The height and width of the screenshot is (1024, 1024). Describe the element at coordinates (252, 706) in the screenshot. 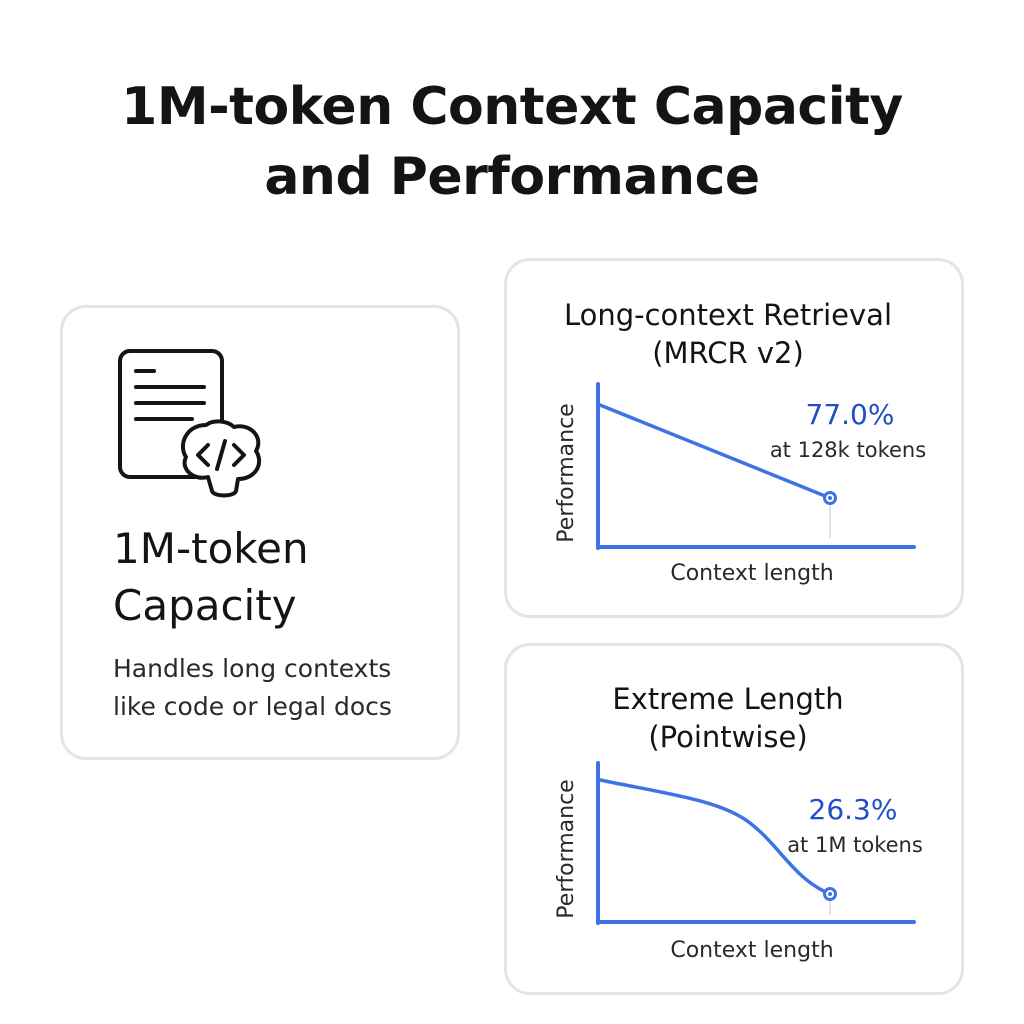

I see `capacity-description-line-2: like code or legal docs` at that location.